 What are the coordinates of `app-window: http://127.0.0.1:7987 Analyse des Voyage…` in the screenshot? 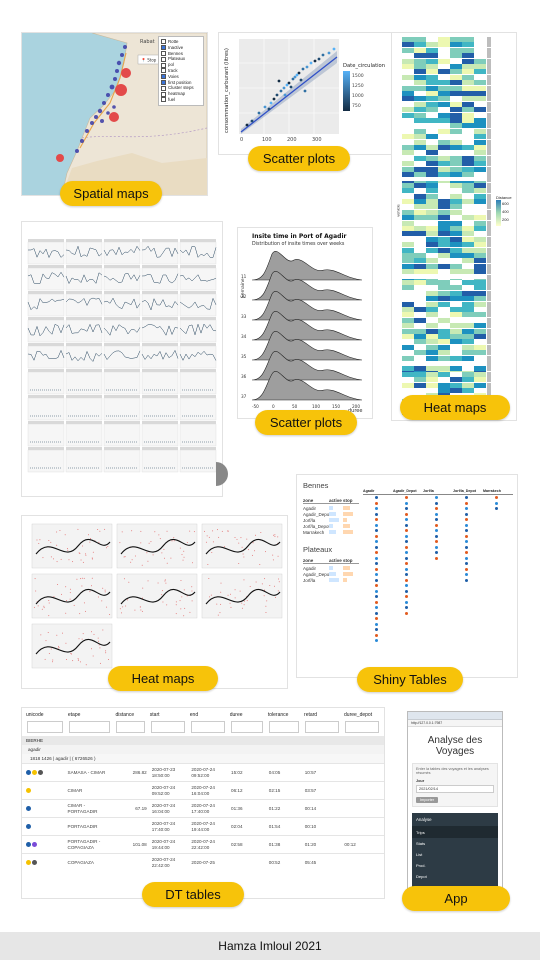 It's located at (455, 804).